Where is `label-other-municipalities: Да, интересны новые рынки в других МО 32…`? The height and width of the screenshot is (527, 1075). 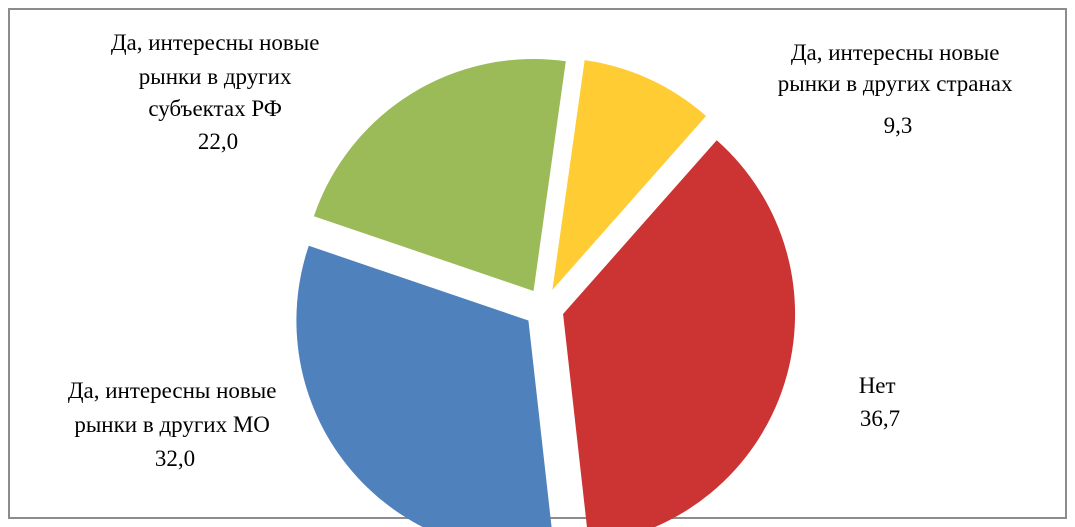
label-other-municipalities: Да, интересны новые рынки в других МО 32… is located at coordinates (175, 424).